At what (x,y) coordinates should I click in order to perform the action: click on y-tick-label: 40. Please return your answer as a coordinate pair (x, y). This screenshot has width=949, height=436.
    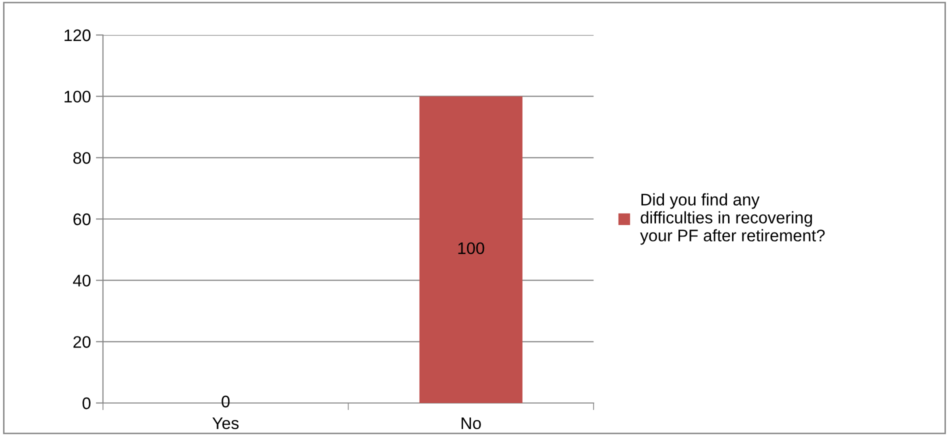
    Looking at the image, I should click on (82, 280).